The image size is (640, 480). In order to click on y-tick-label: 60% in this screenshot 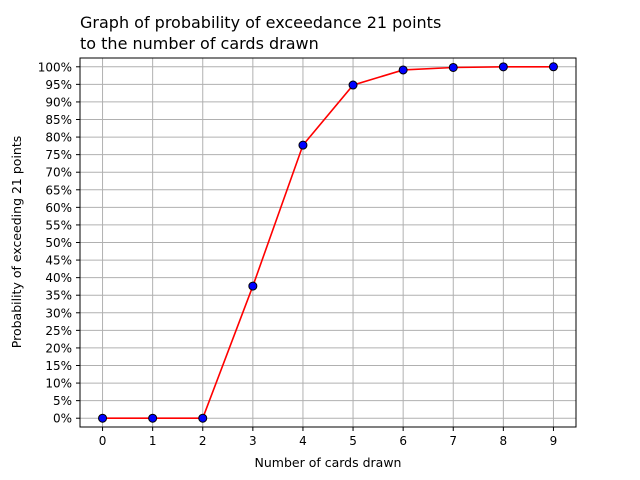, I will do `click(58, 208)`.